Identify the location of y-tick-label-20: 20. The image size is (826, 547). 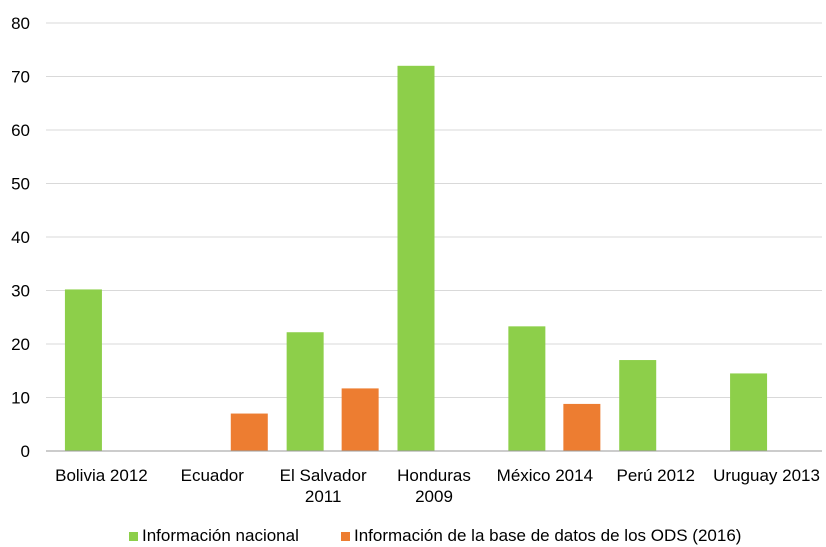
(20, 344).